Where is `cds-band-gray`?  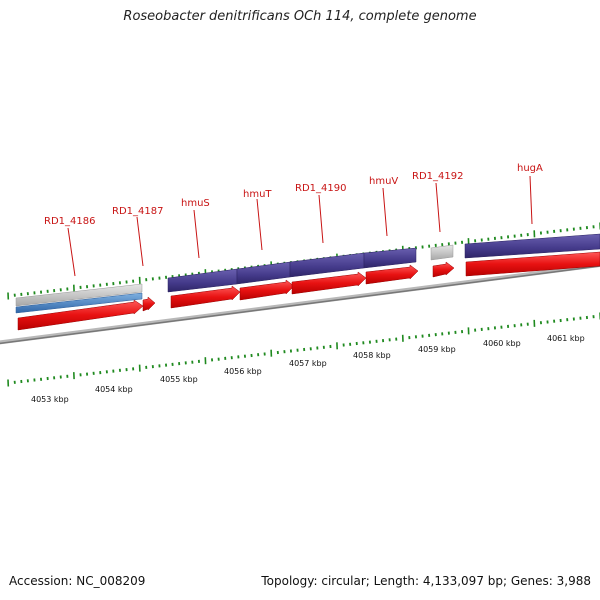
cds-band-gray is located at coordinates (79, 295).